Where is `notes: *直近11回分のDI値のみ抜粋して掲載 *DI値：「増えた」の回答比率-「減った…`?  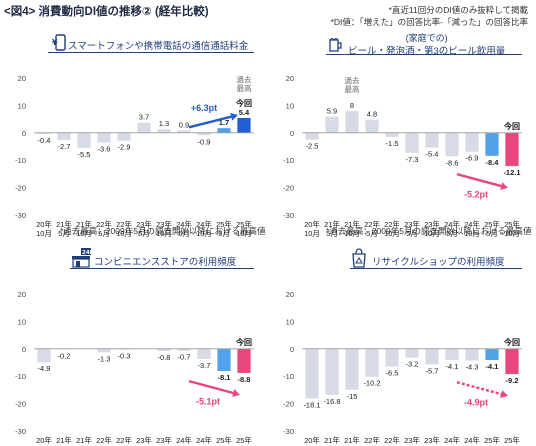
notes: *直近11回分のDI値のみ抜粋して掲載 *DI値：「増えた」の回答比率-「減った… is located at coordinates (429, 16).